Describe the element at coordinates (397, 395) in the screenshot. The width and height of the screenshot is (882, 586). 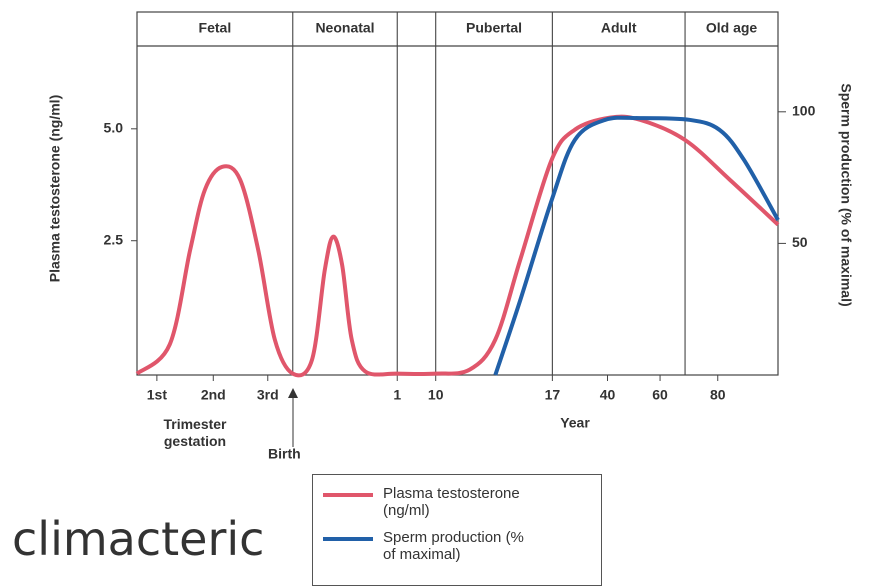
I see `x-tick-label: 1` at that location.